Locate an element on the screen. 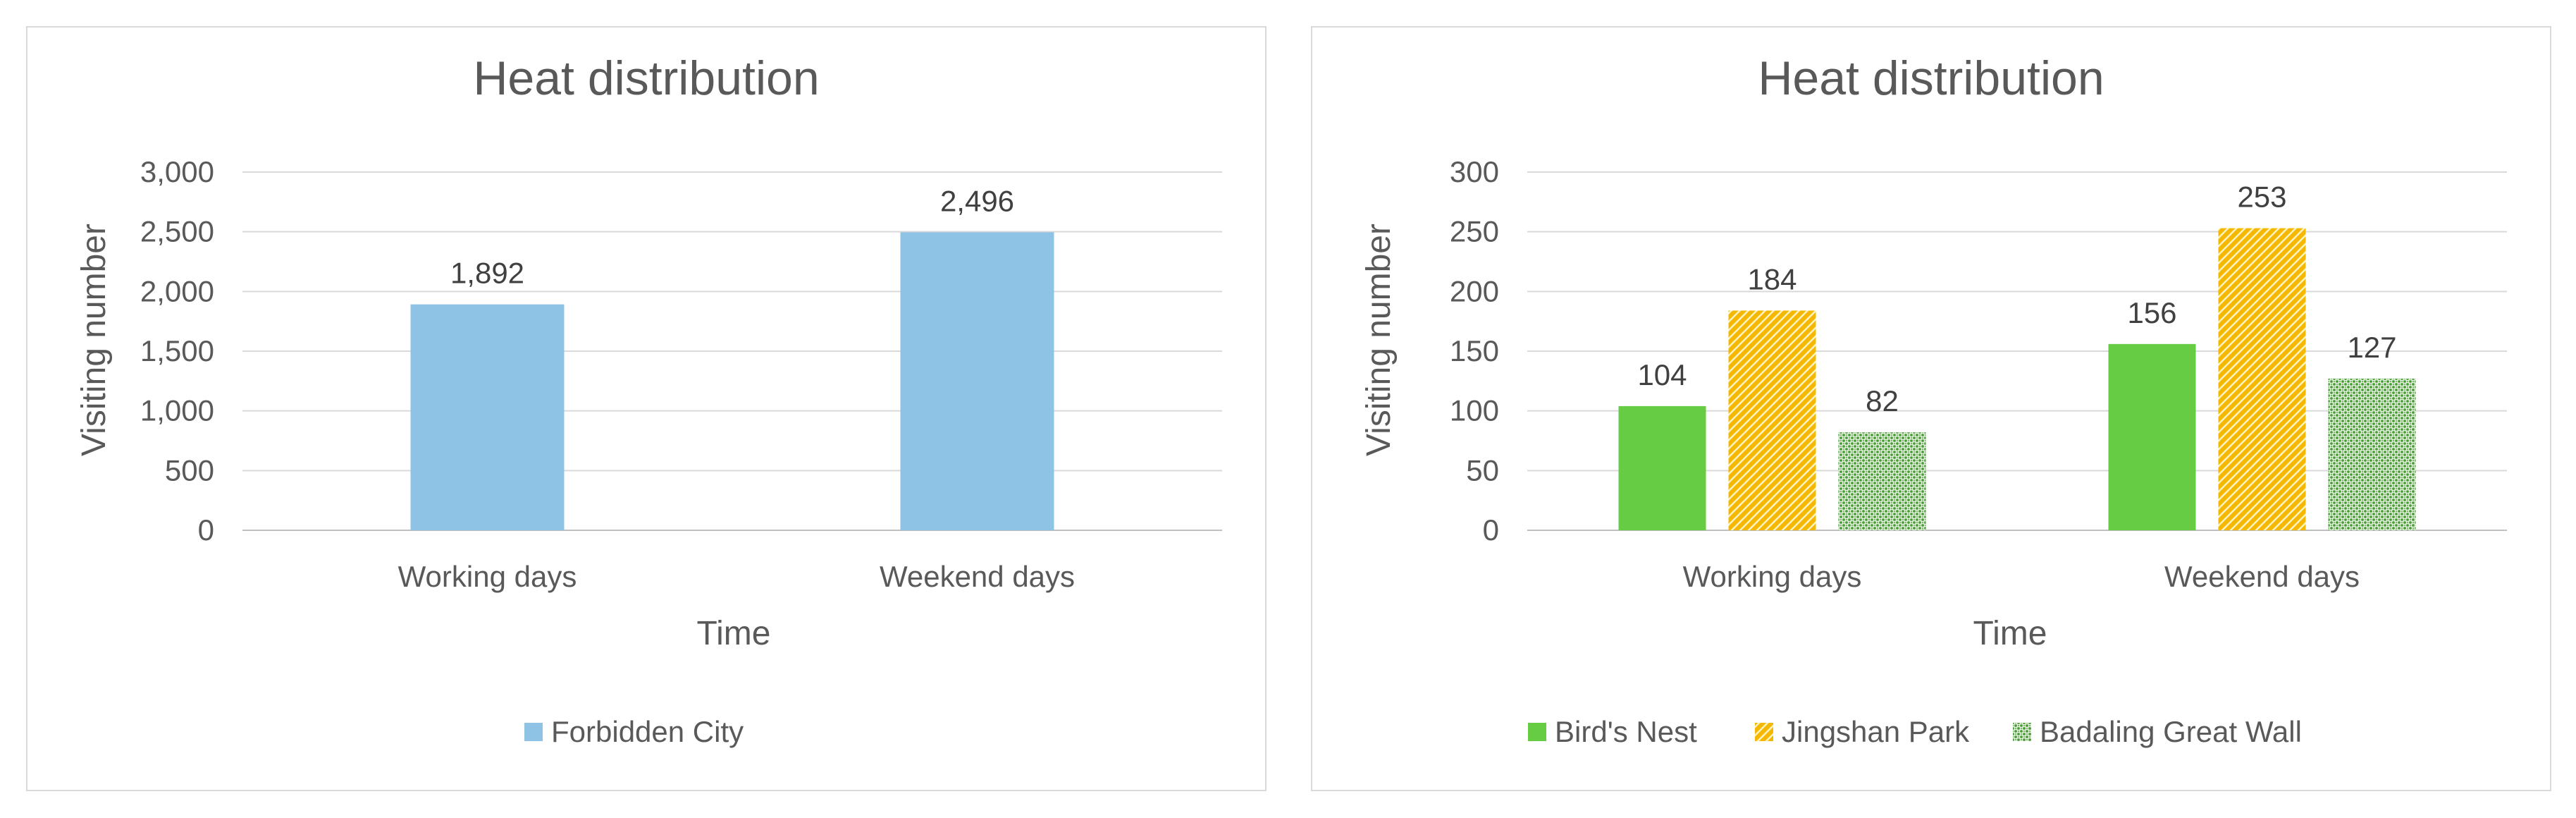 The image size is (2576, 818). y-tick-label: 2,500 is located at coordinates (177, 232).